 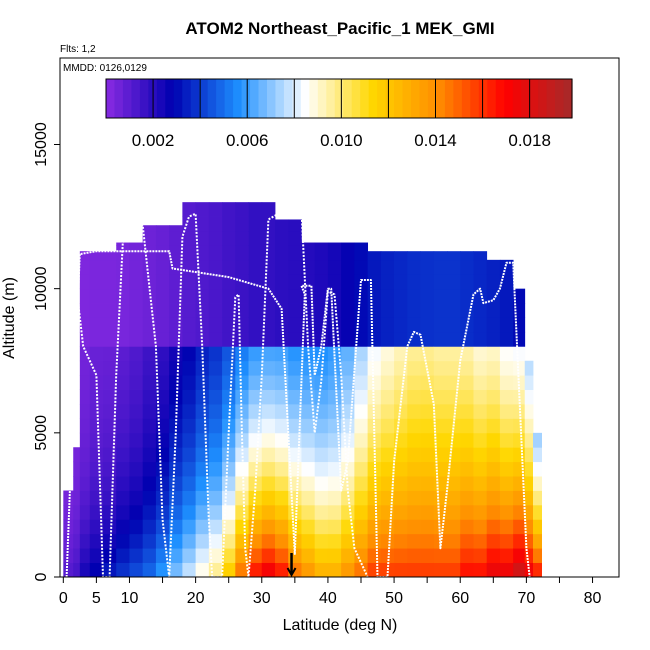 What do you see at coordinates (328, 598) in the screenshot?
I see `x-axis-tick-label: 40` at bounding box center [328, 598].